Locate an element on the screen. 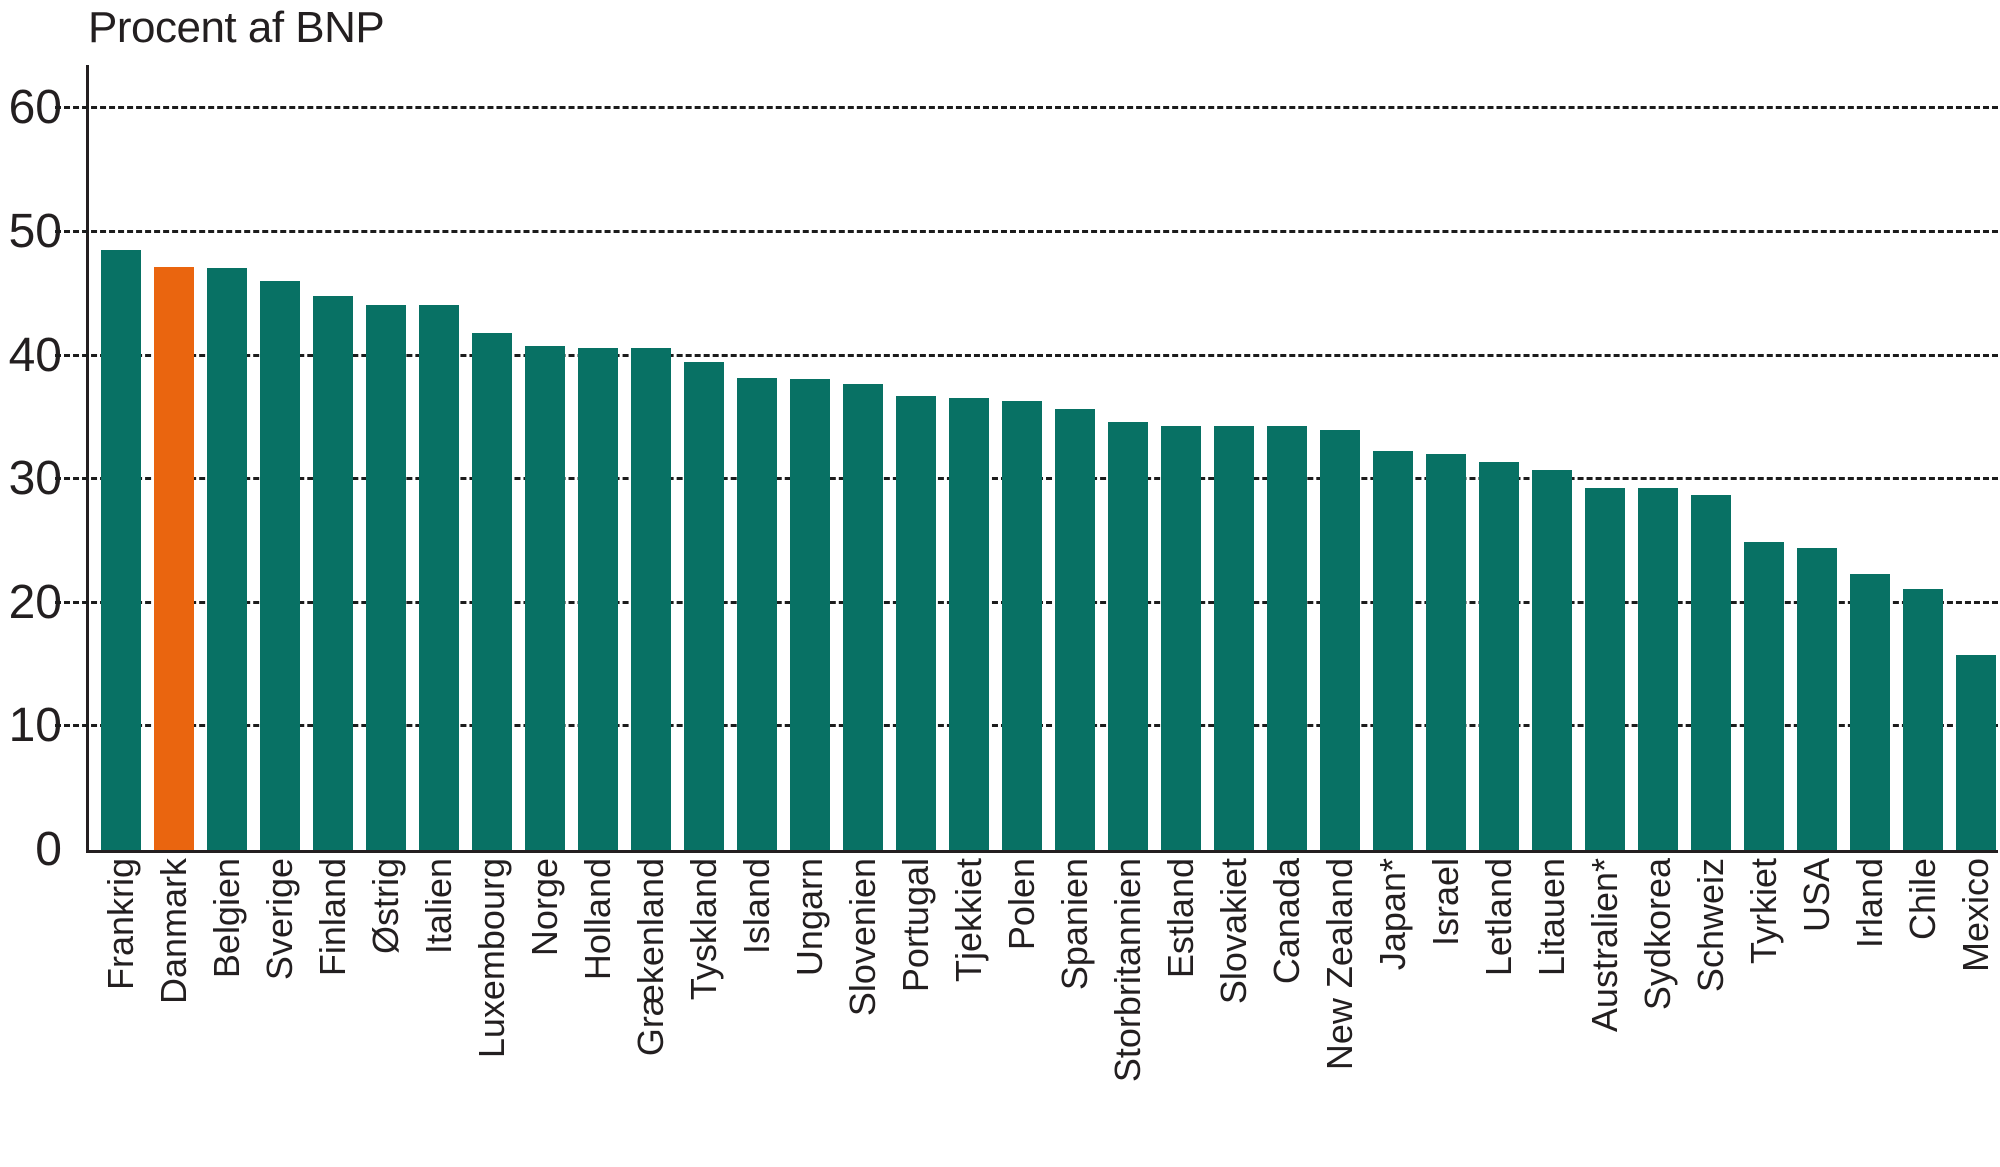 This screenshot has width=2000, height=1167. bar-Canada is located at coordinates (1287, 637).